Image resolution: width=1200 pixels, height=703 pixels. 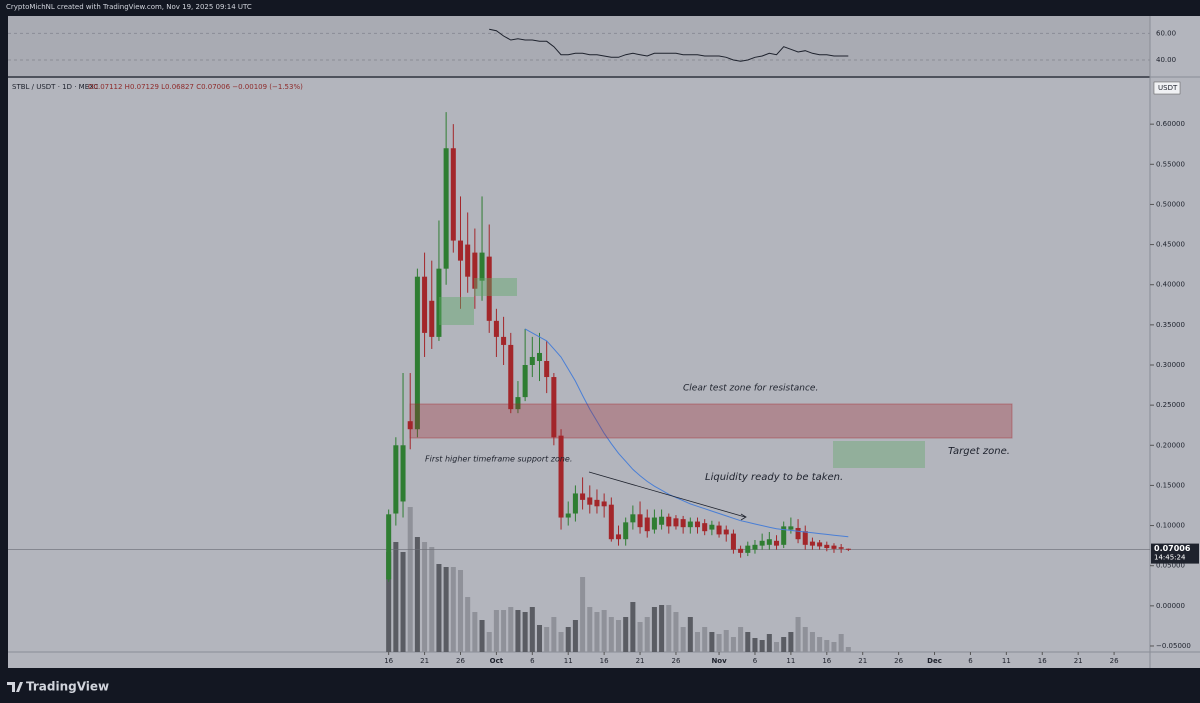 What do you see at coordinates (1173, 646) in the screenshot?
I see `y-tick-label: −0.05000` at bounding box center [1173, 646].